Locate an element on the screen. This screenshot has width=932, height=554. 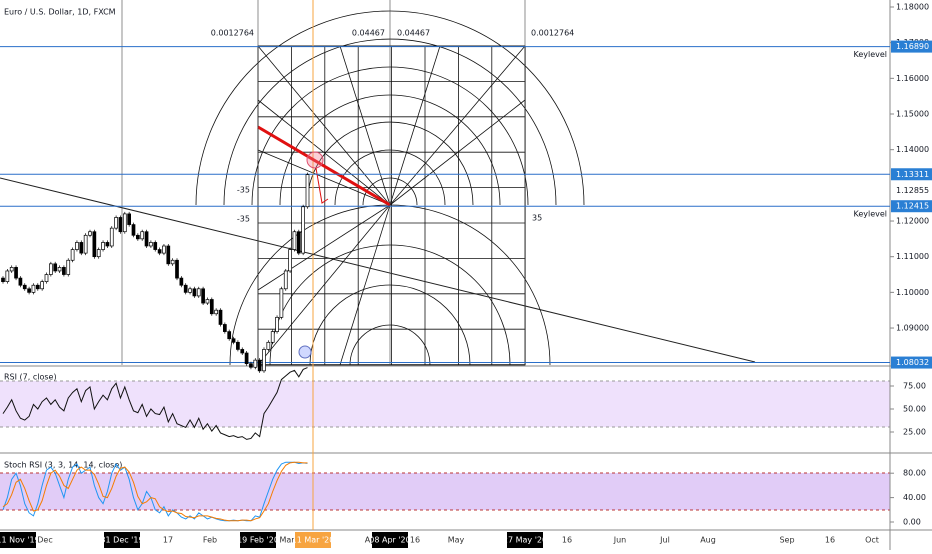
stoch-band is located at coordinates (445, 491).